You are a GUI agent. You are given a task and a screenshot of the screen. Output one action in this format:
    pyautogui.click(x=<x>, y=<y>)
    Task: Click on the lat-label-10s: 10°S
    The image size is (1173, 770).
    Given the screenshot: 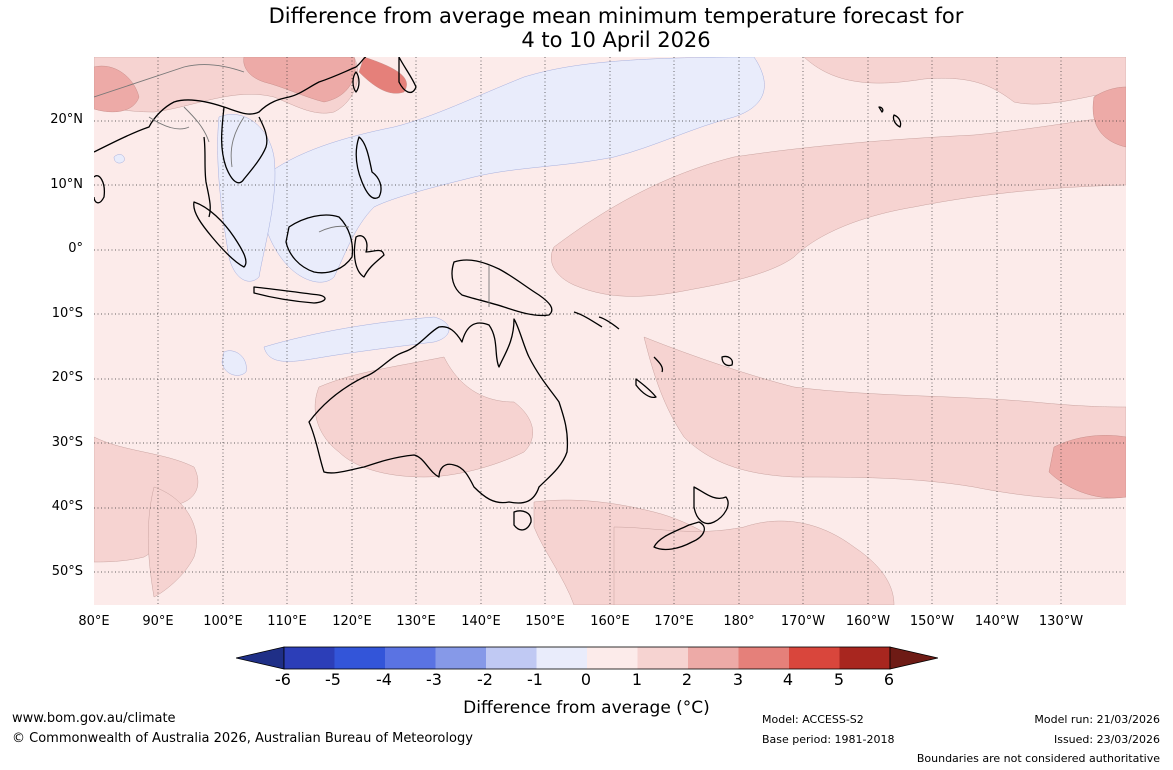 What is the action you would take?
    pyautogui.click(x=67, y=313)
    